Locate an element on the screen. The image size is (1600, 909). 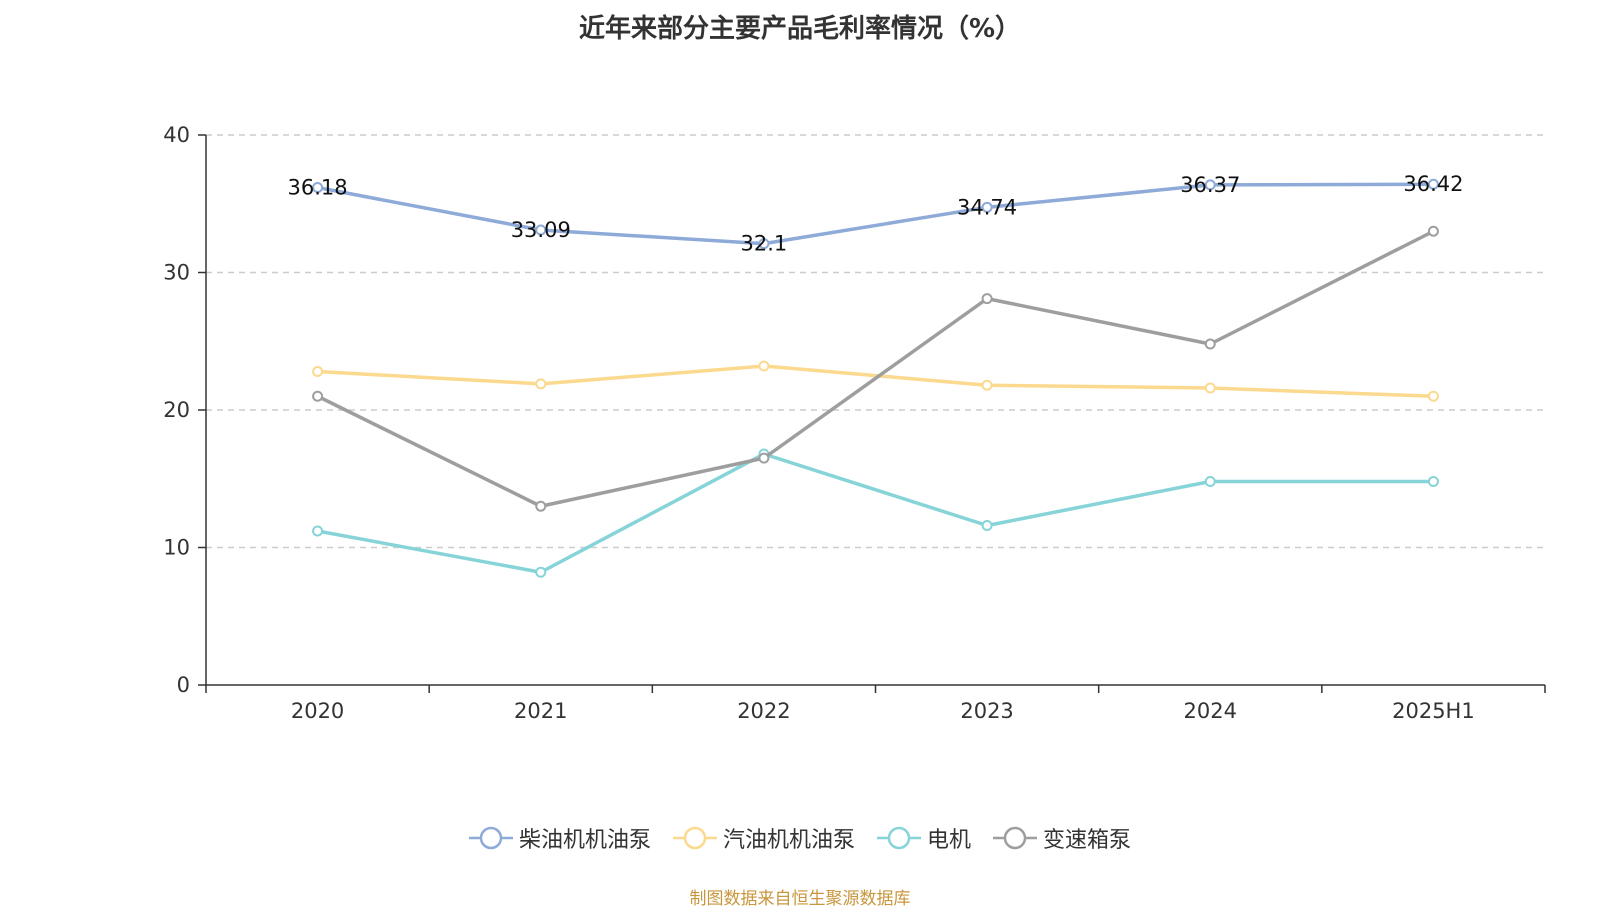
data-label: 33.09 is located at coordinates (541, 230).